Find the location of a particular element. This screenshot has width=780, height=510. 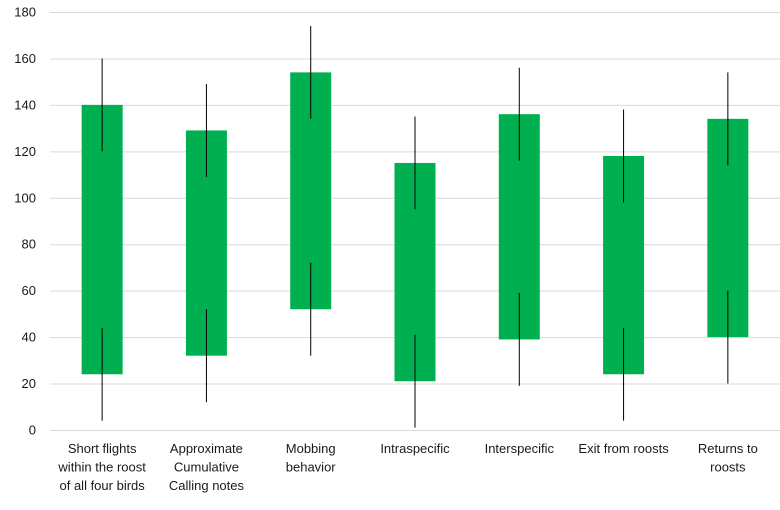

y-tick-label: 140 is located at coordinates (25, 104).